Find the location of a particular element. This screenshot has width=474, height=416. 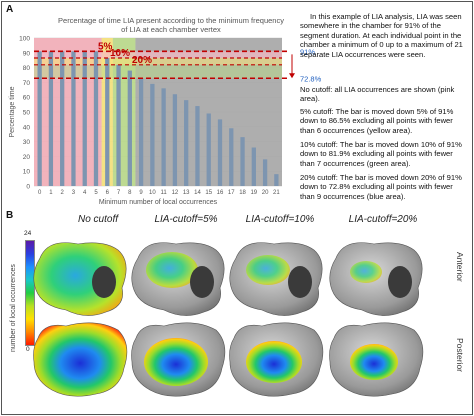

y-tick-label: 10 is located at coordinates (27, 172).